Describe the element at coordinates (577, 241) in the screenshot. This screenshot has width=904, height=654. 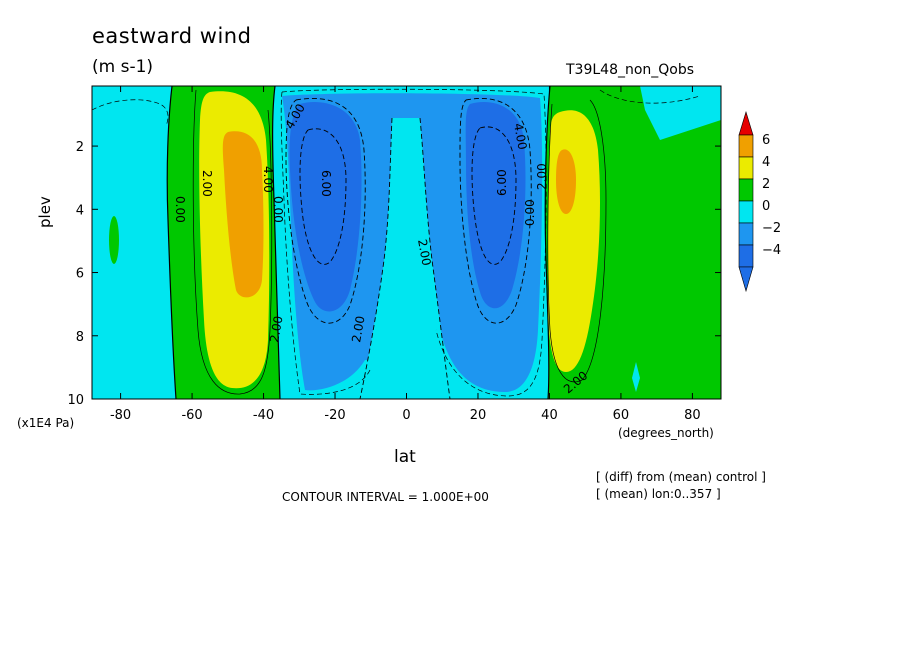
I see `contour-one-nh` at that location.